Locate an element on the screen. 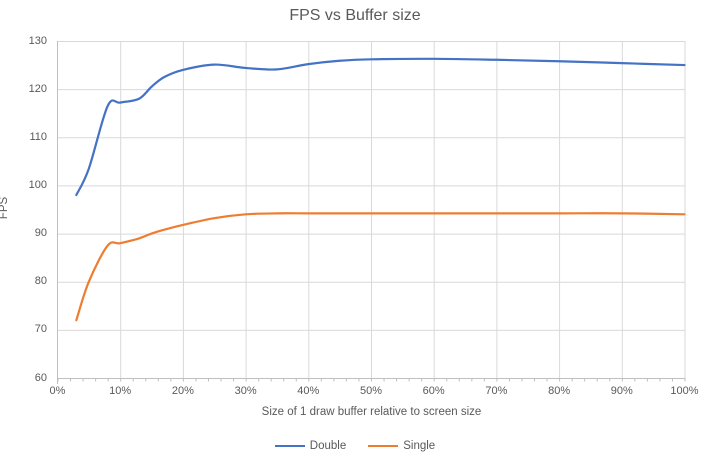 The height and width of the screenshot is (466, 710). x-tick-label: 40% is located at coordinates (308, 391).